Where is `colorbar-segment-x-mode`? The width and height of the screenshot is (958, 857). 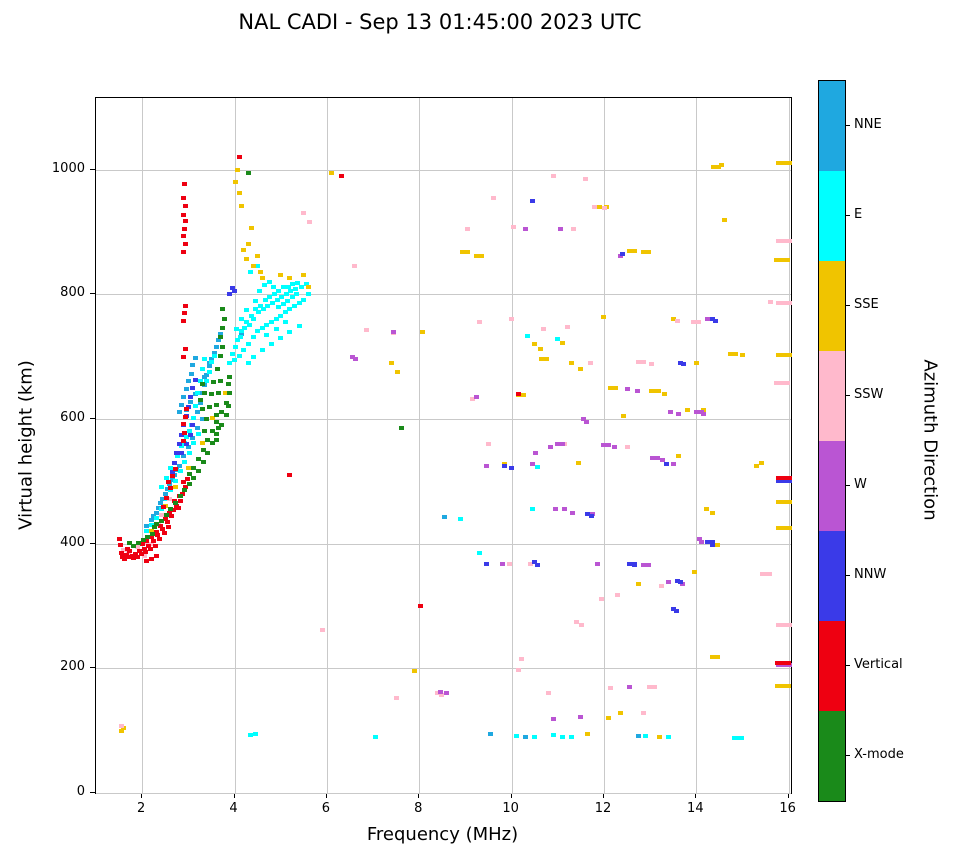
colorbar-segment-x-mode is located at coordinates (832, 756).